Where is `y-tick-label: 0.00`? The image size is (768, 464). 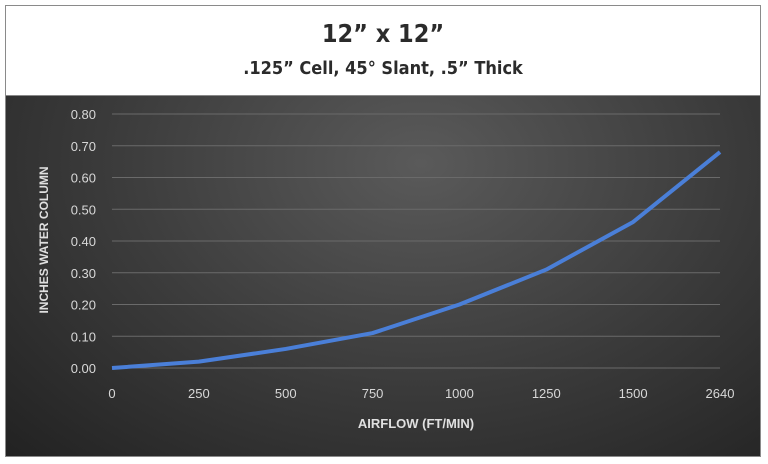
y-tick-label: 0.00 is located at coordinates (83, 368).